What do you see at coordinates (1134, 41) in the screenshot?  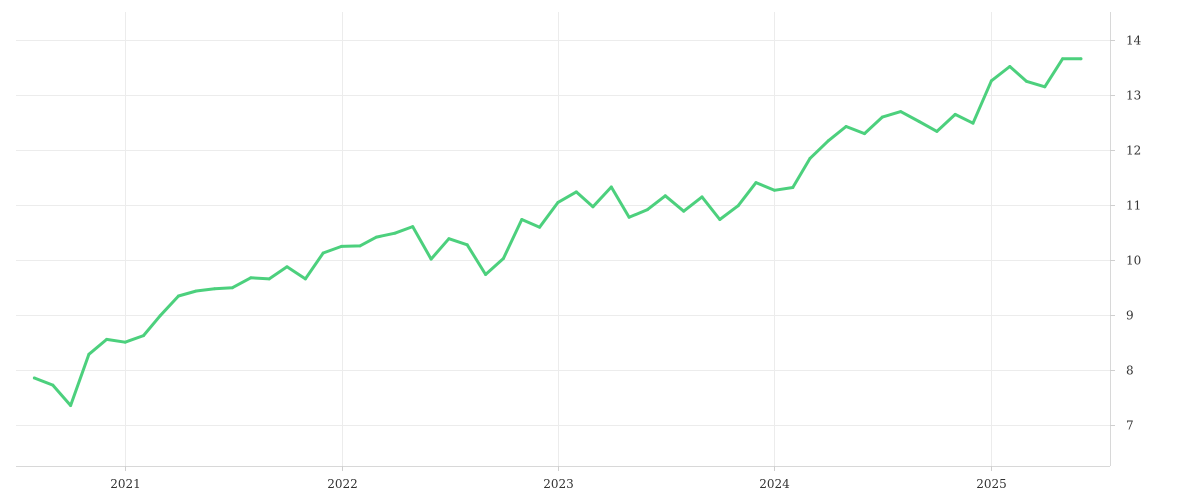 I see `y-tick-label: 14` at bounding box center [1134, 41].